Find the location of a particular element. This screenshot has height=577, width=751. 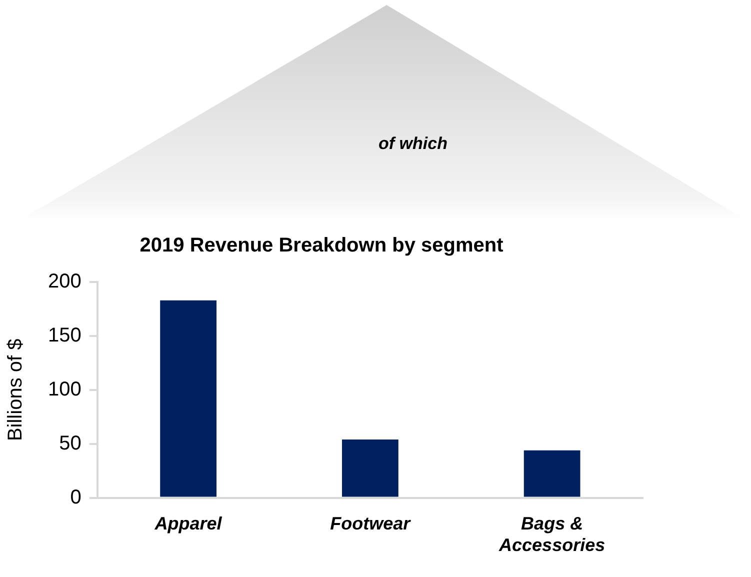

y-tick-label: 50 is located at coordinates (70, 443).